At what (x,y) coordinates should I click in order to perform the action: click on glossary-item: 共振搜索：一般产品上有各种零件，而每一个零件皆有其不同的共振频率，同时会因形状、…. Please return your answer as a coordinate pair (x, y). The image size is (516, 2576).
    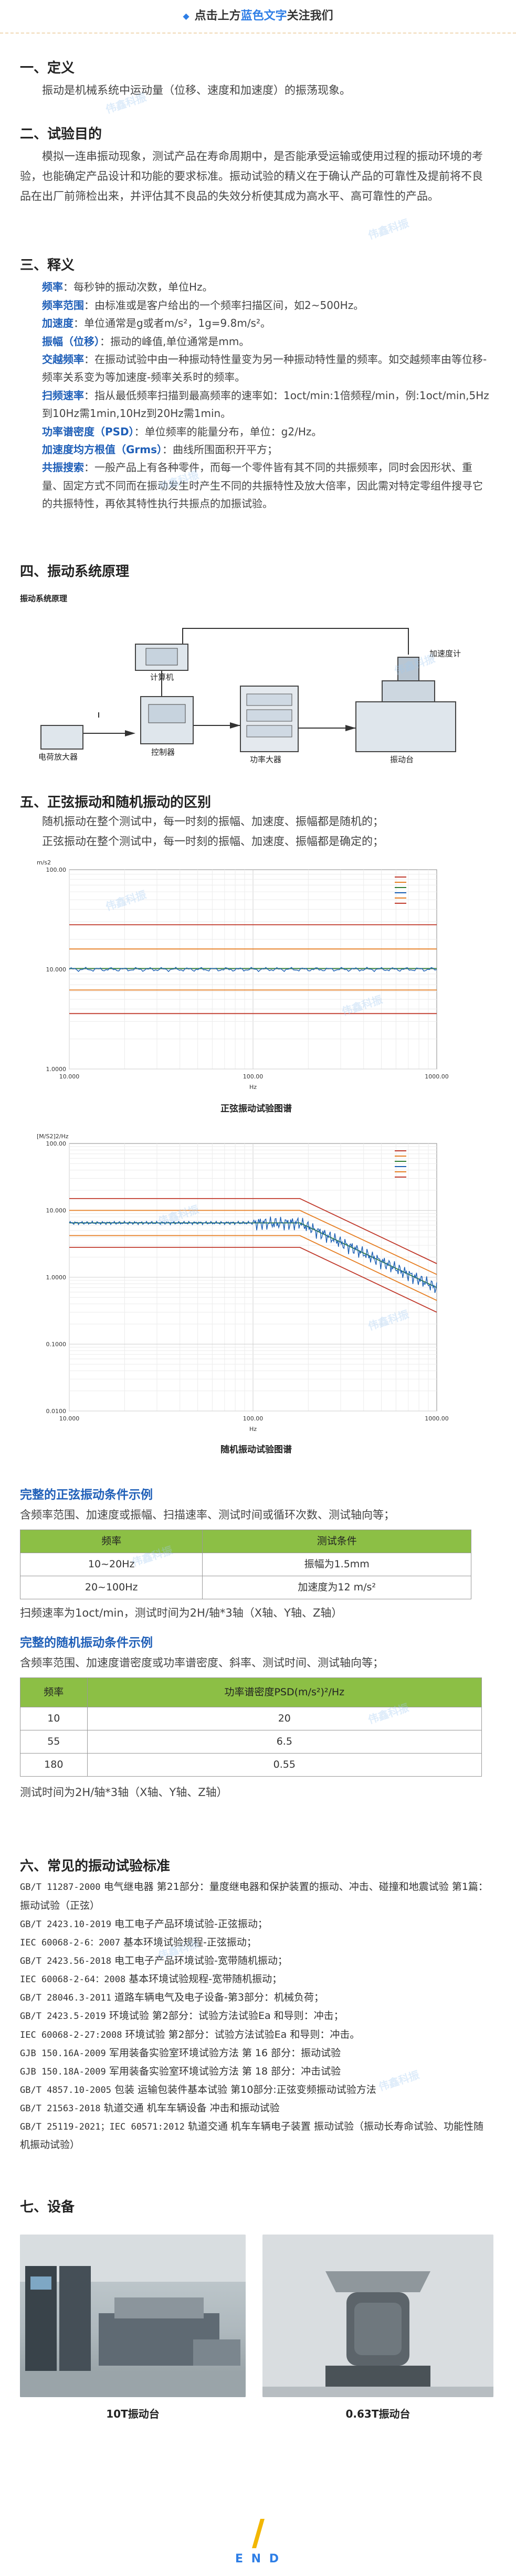
    Looking at the image, I should click on (267, 485).